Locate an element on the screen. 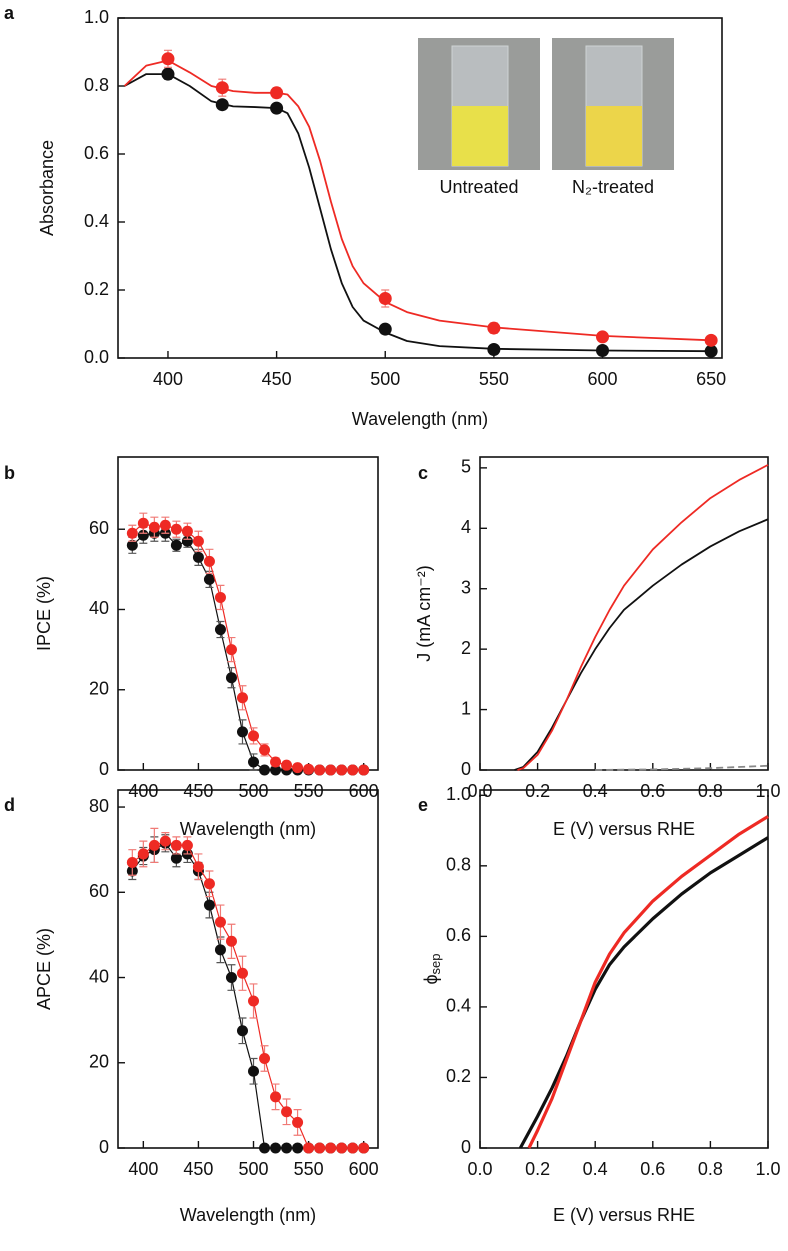  x-tick-label: 0.8 is located at coordinates (710, 1169).